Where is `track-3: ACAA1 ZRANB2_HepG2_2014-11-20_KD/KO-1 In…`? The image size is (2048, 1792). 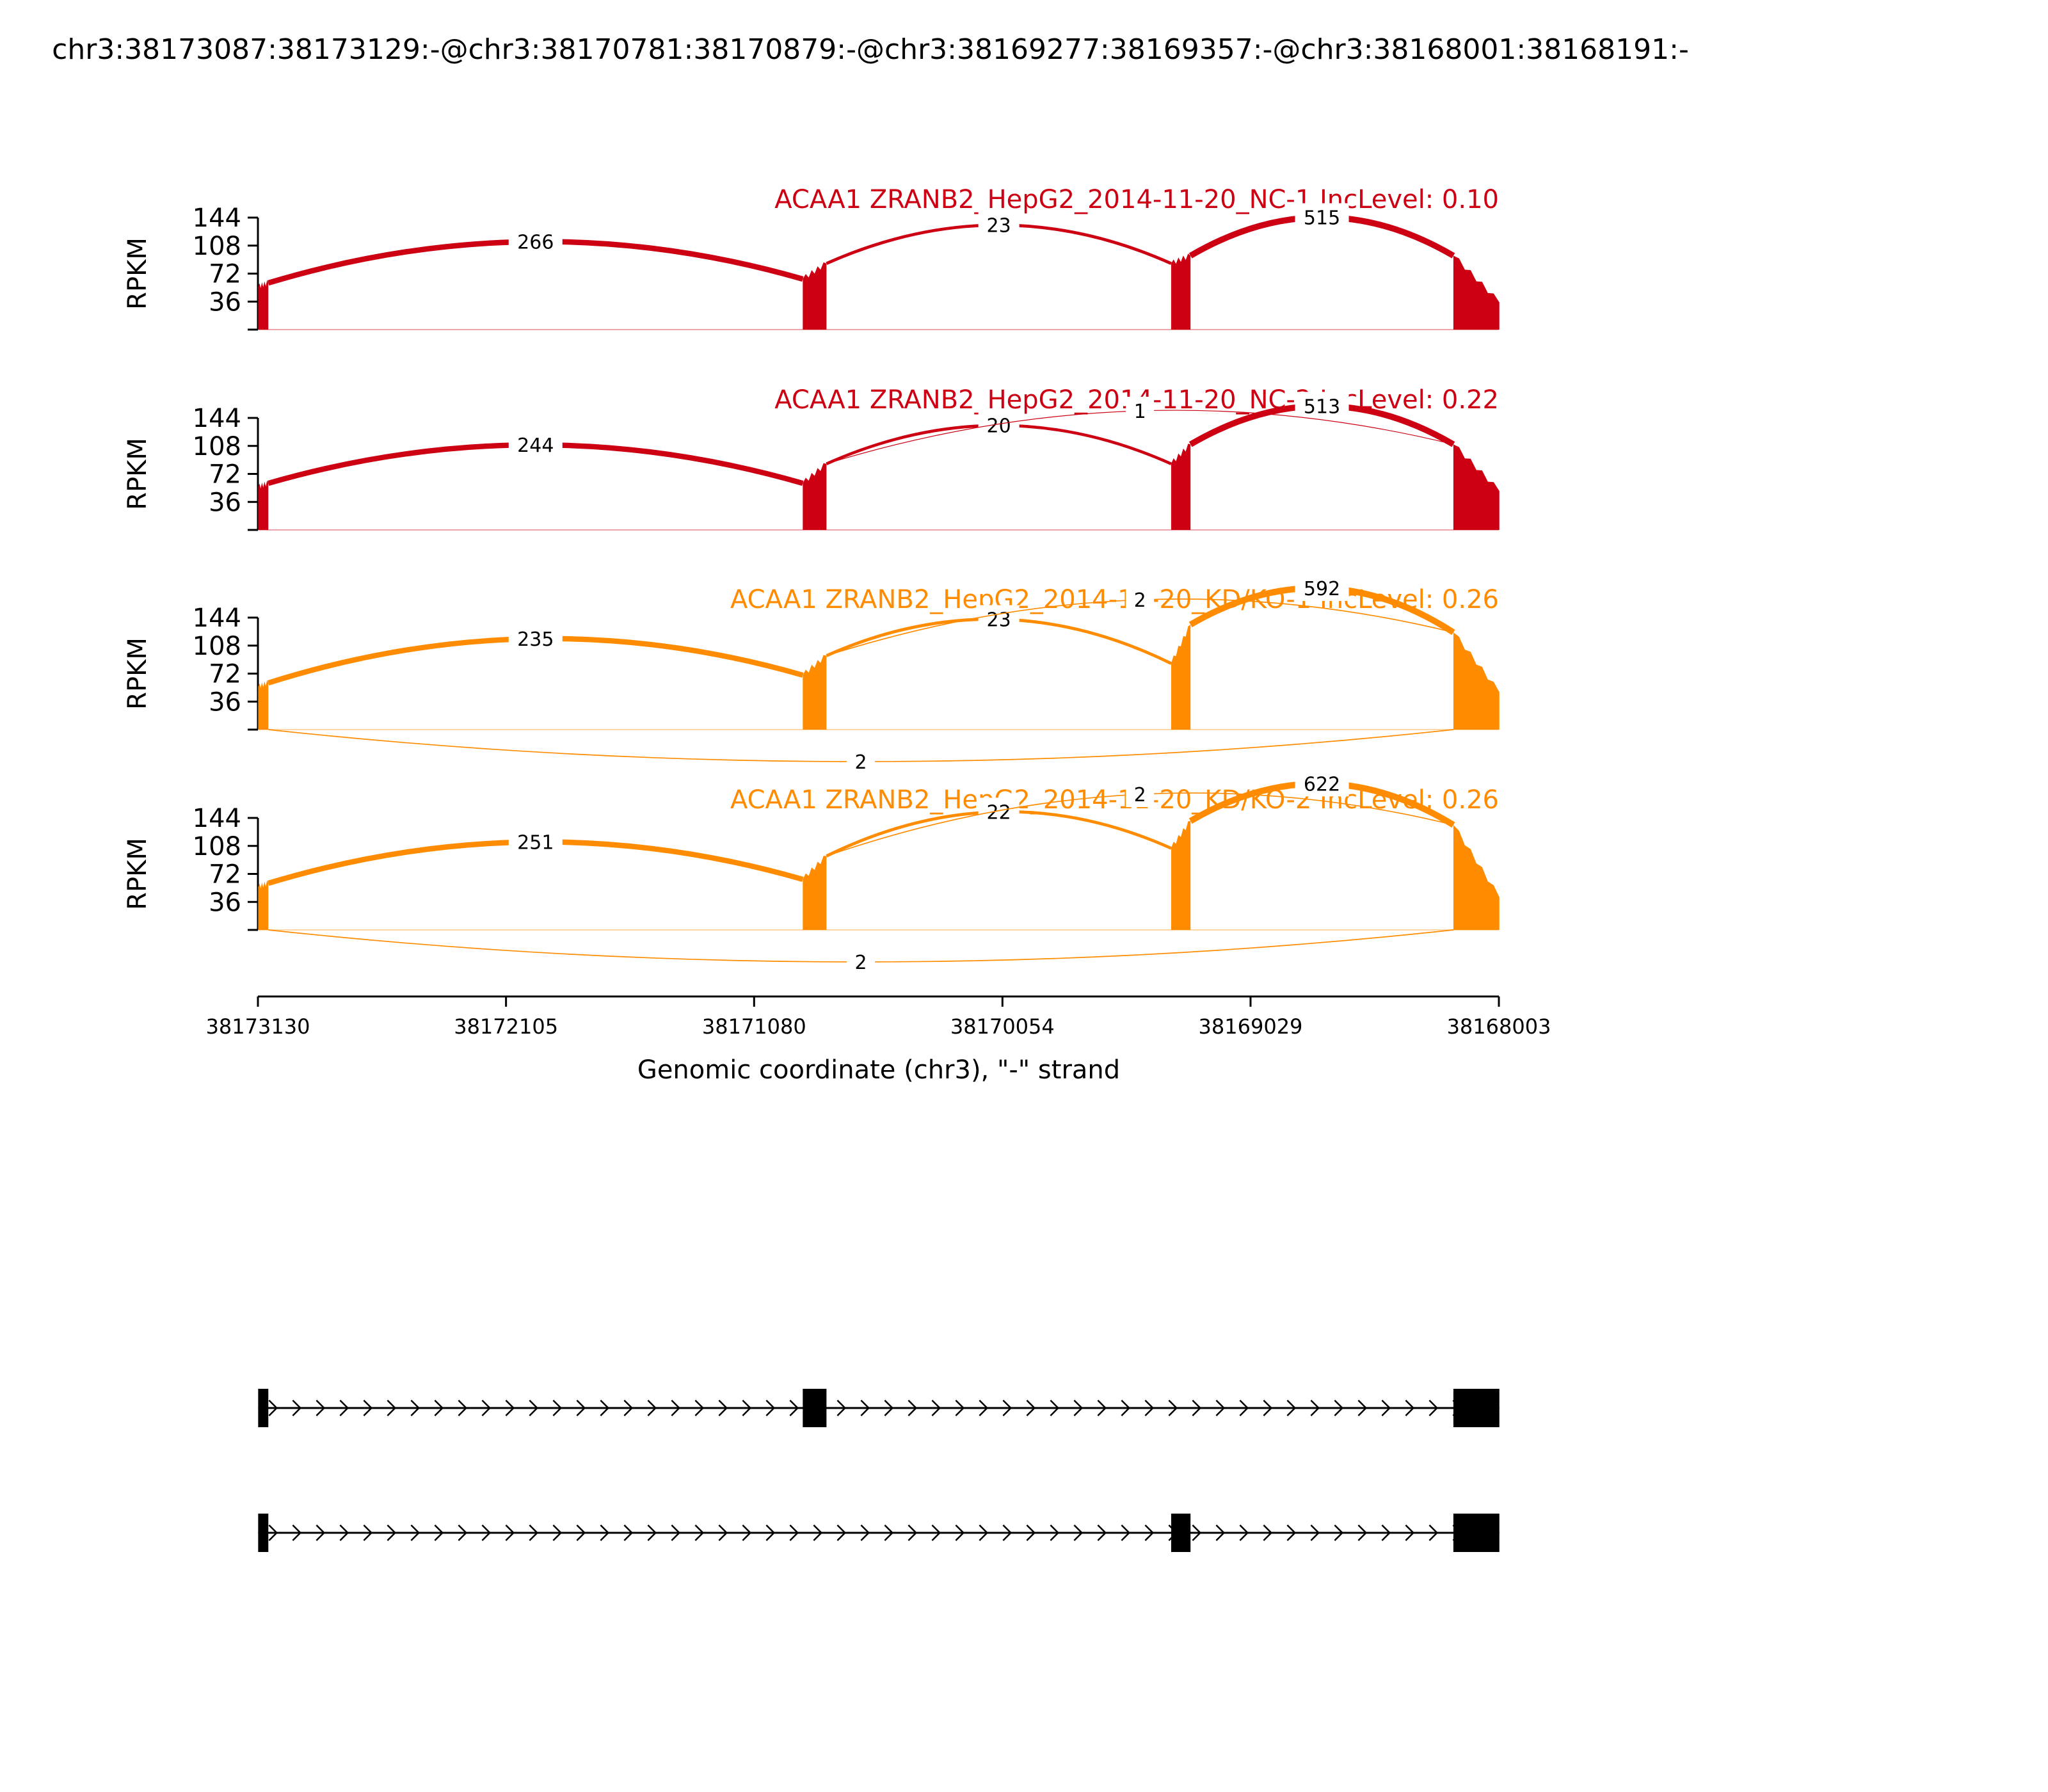 track-3: ACAA1 ZRANB2_HepG2_2014-11-20_KD/KO-1 In… is located at coordinates (811, 673).